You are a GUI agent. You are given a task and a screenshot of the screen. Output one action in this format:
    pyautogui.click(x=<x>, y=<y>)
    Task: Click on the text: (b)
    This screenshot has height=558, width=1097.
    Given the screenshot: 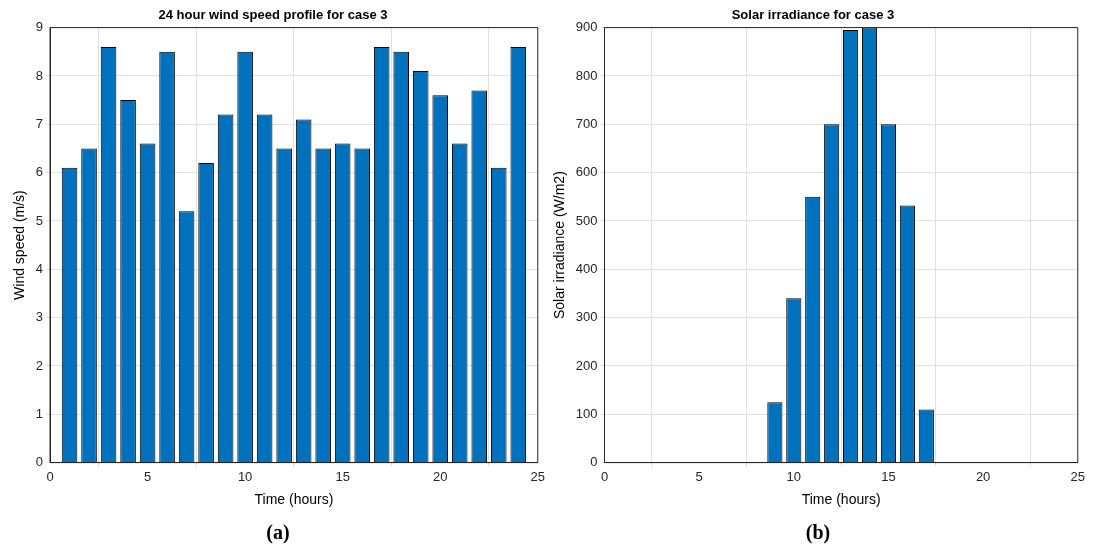 What is the action you would take?
    pyautogui.click(x=818, y=532)
    